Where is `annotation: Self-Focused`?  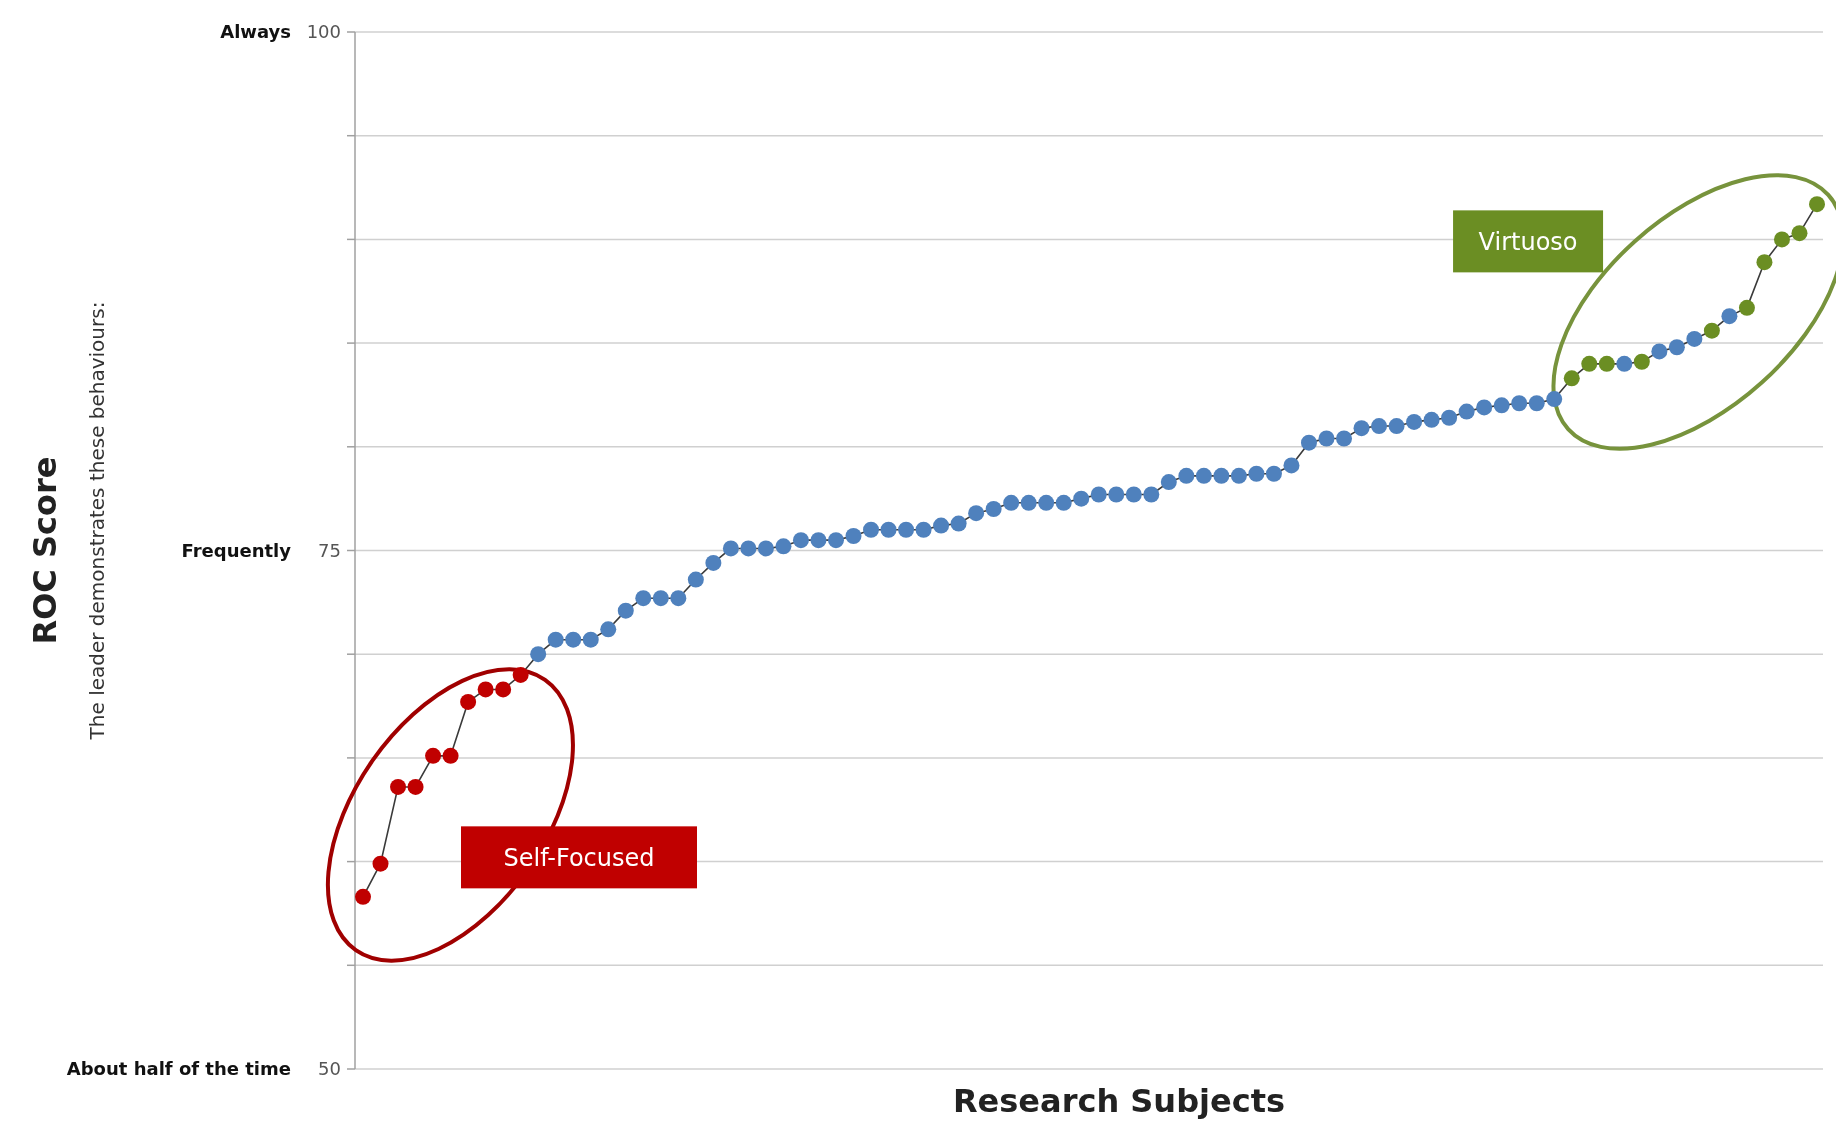
annotation: Self-Focused is located at coordinates (579, 857).